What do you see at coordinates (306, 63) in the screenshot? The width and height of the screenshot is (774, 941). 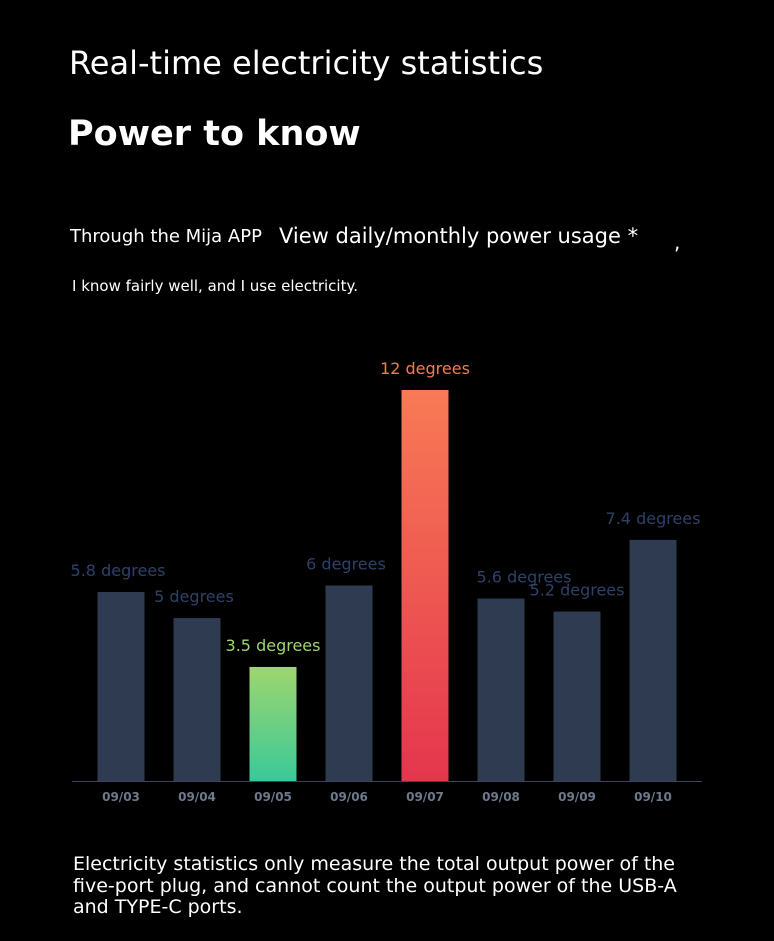 I see `page-title: Real-time electricity statistics` at bounding box center [306, 63].